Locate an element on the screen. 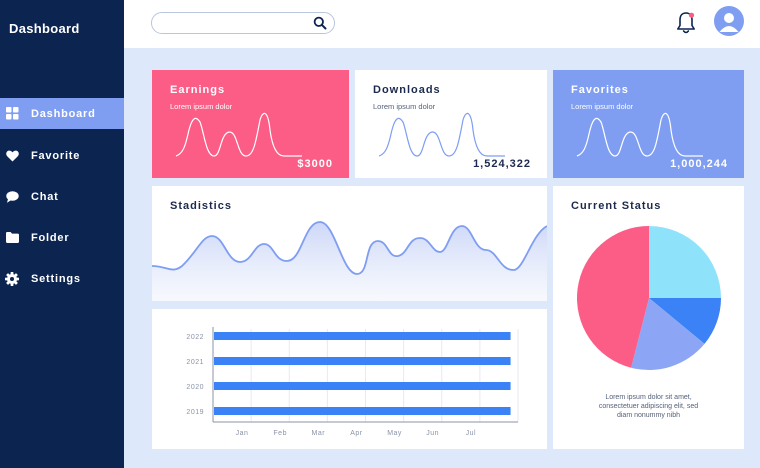 The image size is (760, 468). earnings-subtitle: Lorem ipsum dolor is located at coordinates (201, 106).